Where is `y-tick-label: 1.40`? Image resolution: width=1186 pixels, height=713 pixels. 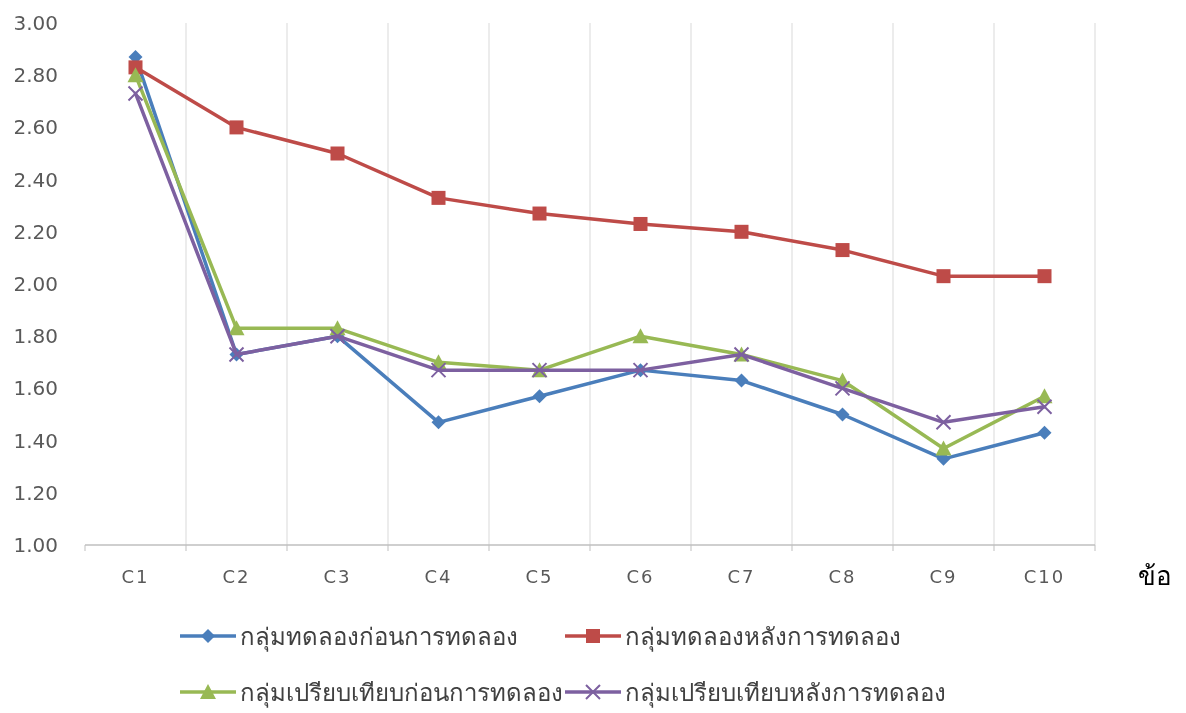
y-tick-label: 1.40 is located at coordinates (35, 440).